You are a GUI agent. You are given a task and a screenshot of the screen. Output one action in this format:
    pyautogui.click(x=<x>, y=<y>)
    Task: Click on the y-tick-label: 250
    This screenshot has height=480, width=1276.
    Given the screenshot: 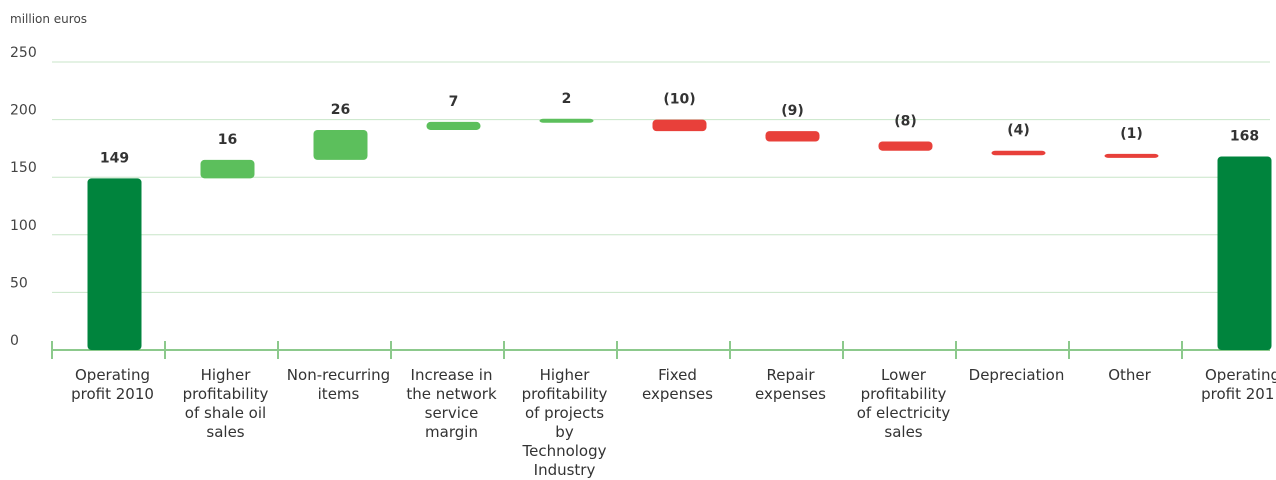 What is the action you would take?
    pyautogui.click(x=23, y=53)
    